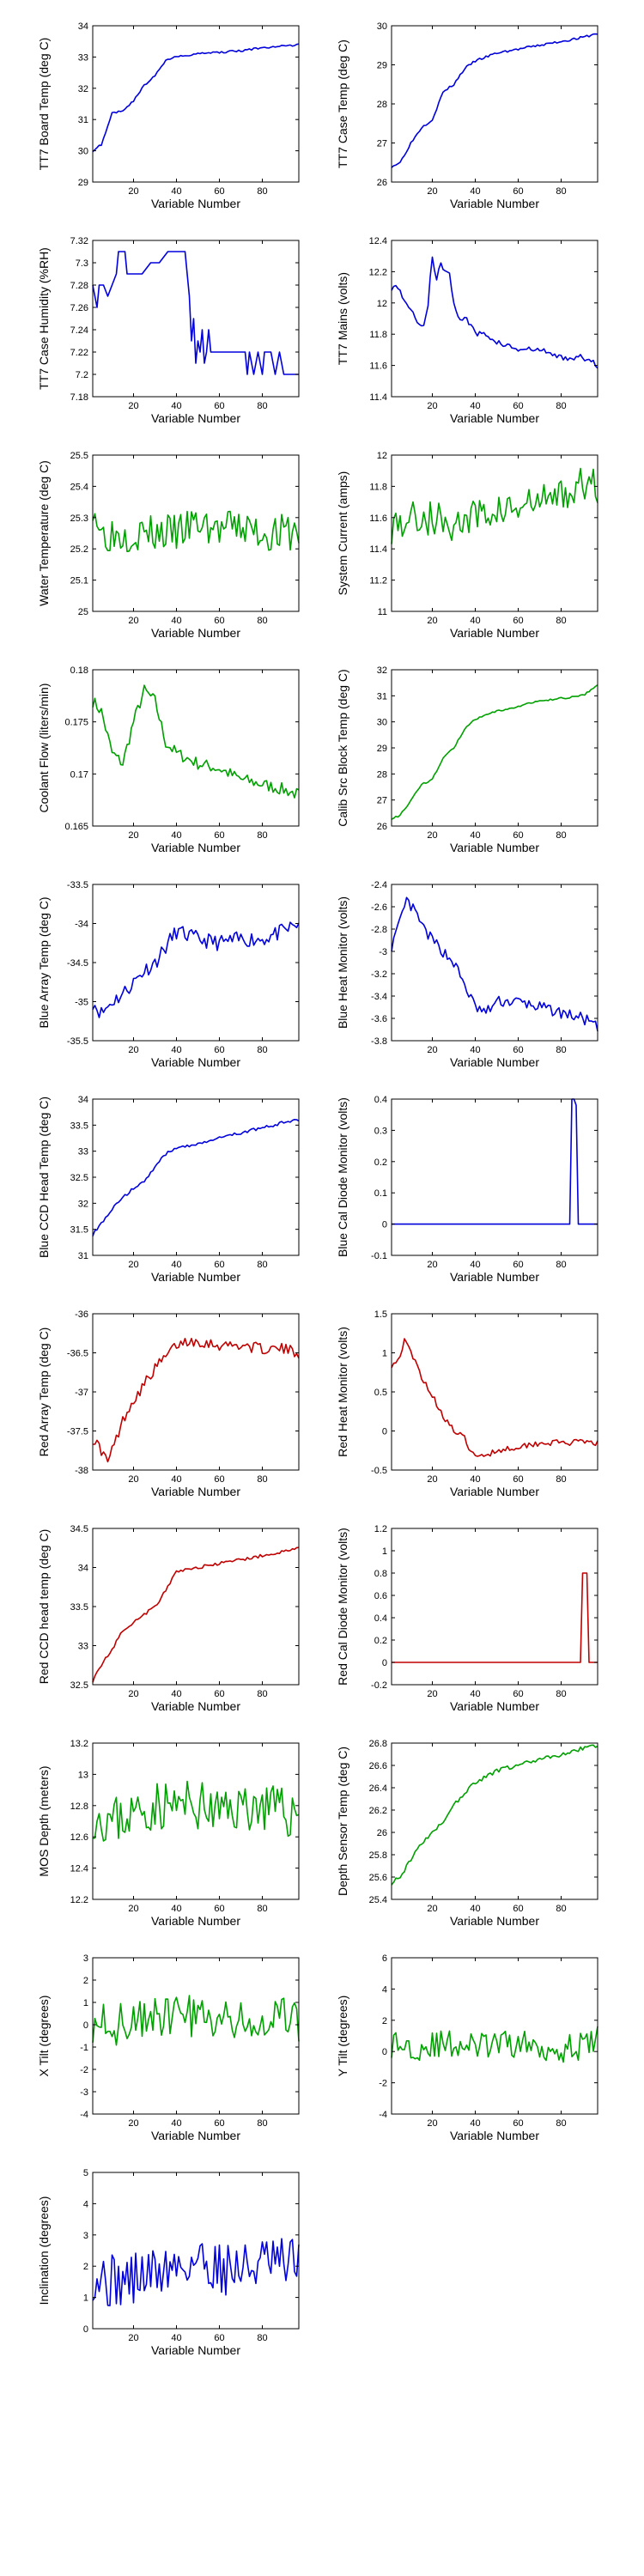 The height and width of the screenshot is (2576, 644). I want to click on y-tick-label: 32.5, so click(79, 1686).